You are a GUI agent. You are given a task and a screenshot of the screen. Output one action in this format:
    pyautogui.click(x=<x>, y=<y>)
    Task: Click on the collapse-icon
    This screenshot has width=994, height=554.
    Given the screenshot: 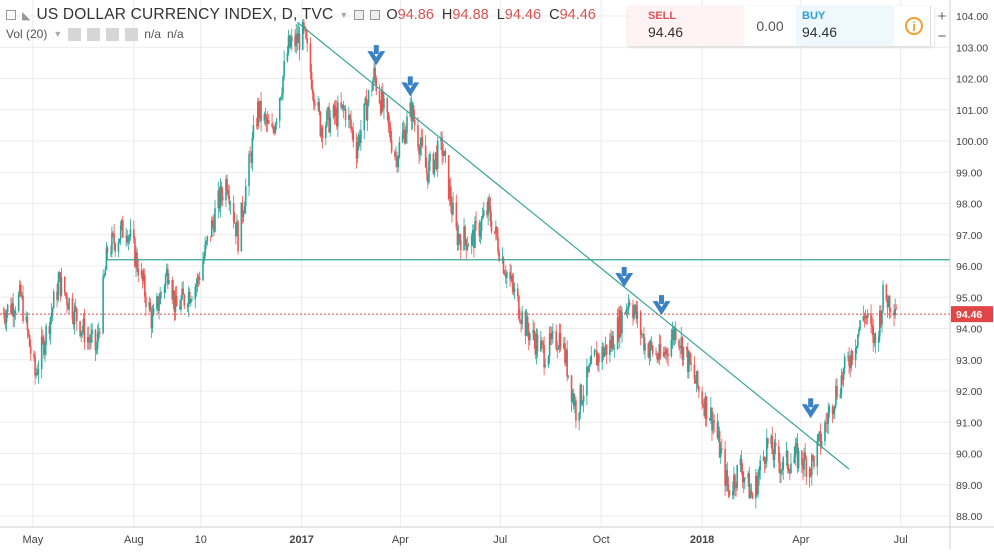 What is the action you would take?
    pyautogui.click(x=11, y=15)
    